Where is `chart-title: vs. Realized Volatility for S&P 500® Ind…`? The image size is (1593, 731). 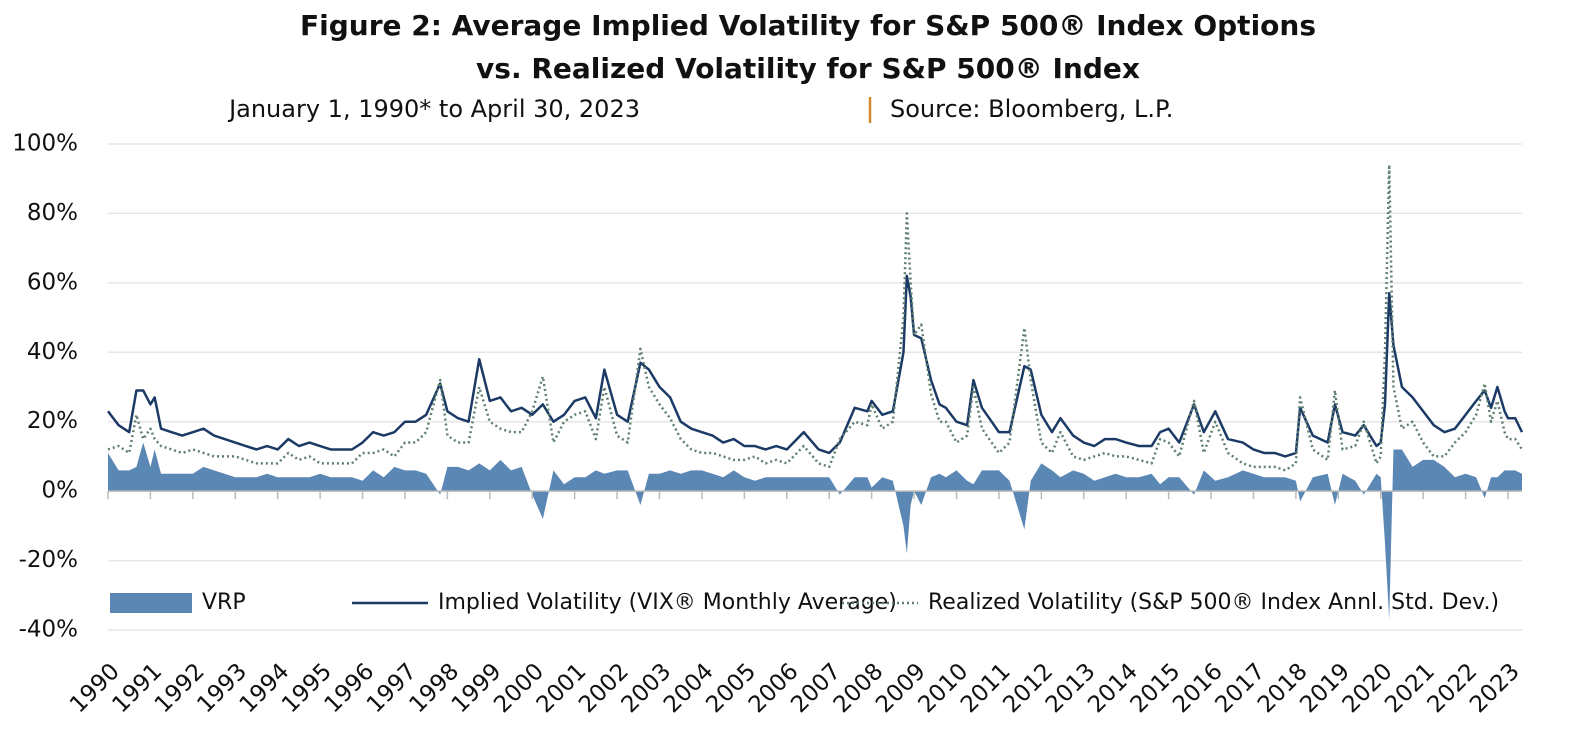 chart-title: vs. Realized Volatility for S&P 500® Ind… is located at coordinates (808, 68).